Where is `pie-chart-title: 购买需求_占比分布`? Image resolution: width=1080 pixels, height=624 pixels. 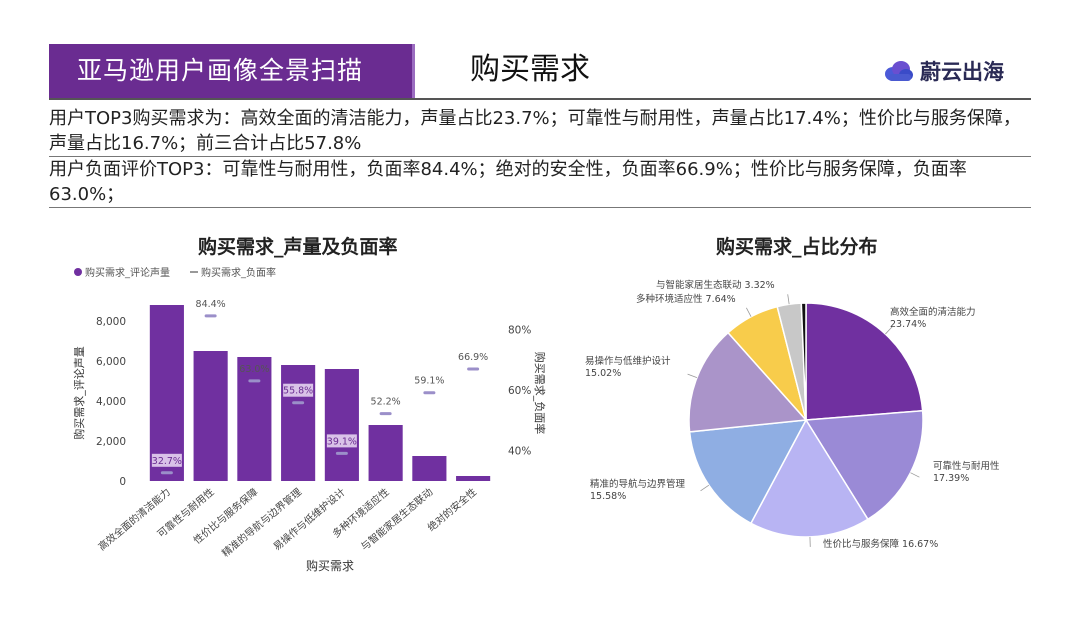 pie-chart-title: 购买需求_占比分布 is located at coordinates (797, 247).